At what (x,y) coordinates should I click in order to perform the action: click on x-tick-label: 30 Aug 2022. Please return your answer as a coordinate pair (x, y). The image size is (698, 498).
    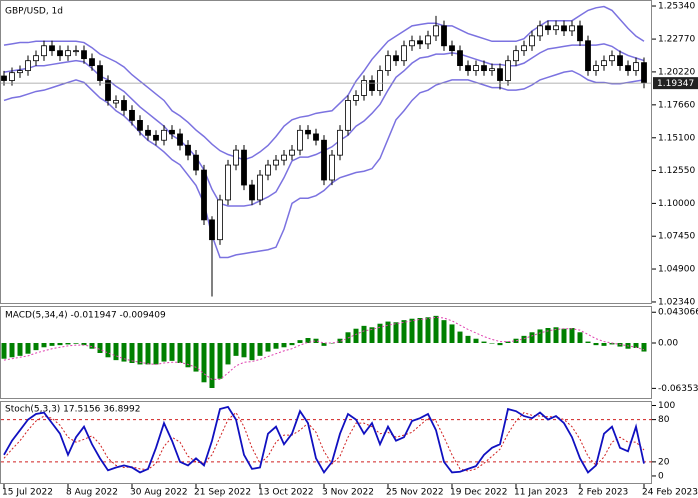
    Looking at the image, I should click on (159, 493).